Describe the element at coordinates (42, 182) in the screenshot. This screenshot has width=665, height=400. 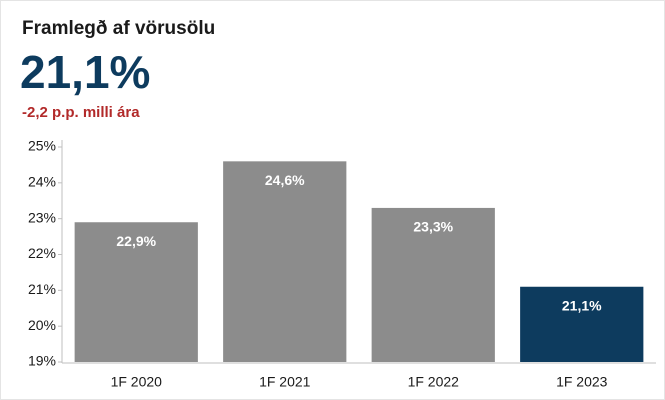
I see `y-tick-label: 24%` at that location.